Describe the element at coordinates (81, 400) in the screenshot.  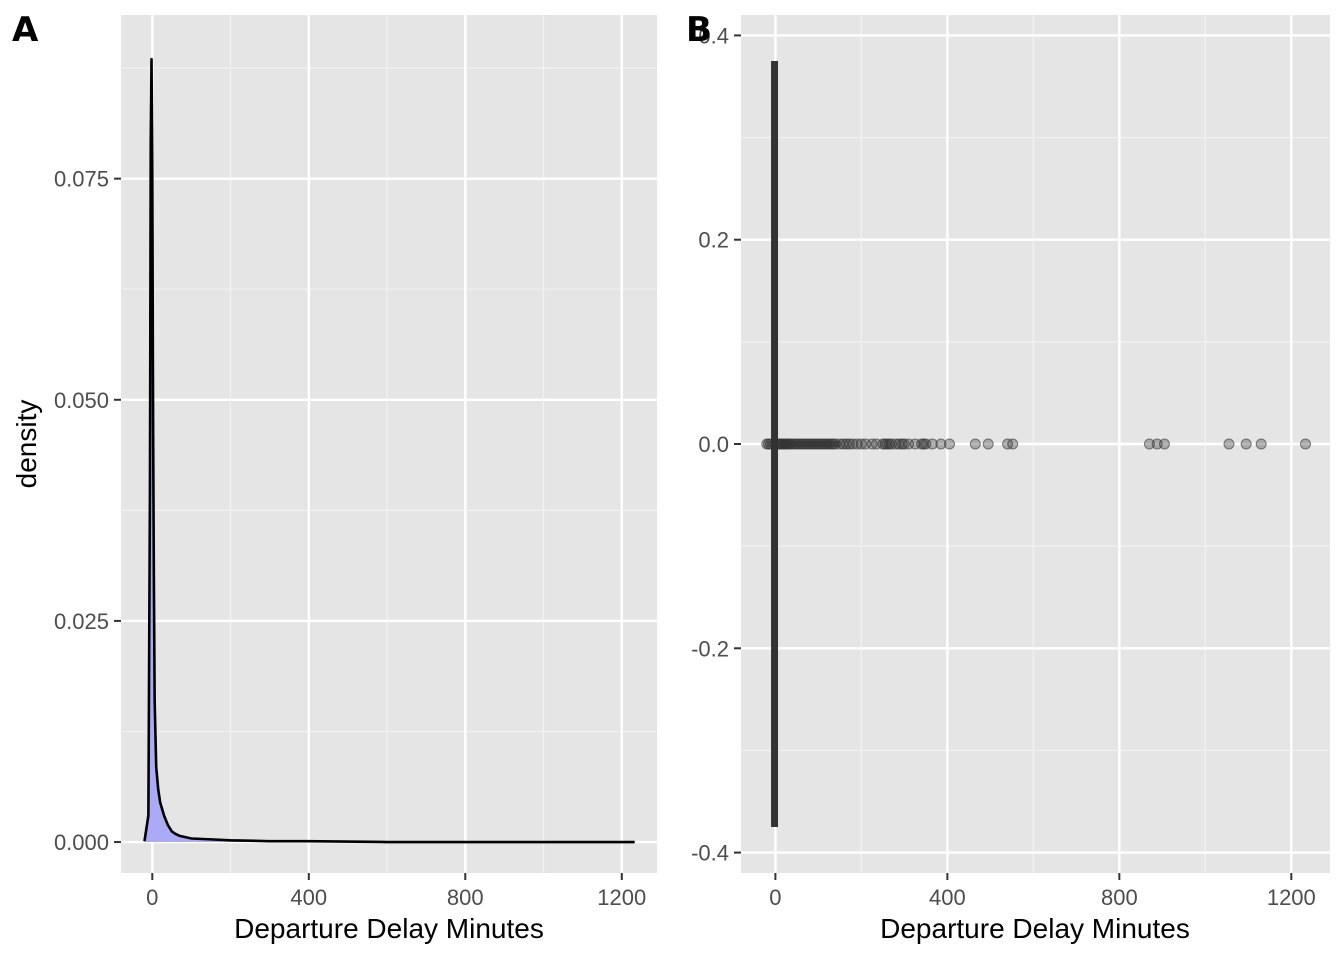
I see `panel-a-y-tick-label: 0.050` at that location.